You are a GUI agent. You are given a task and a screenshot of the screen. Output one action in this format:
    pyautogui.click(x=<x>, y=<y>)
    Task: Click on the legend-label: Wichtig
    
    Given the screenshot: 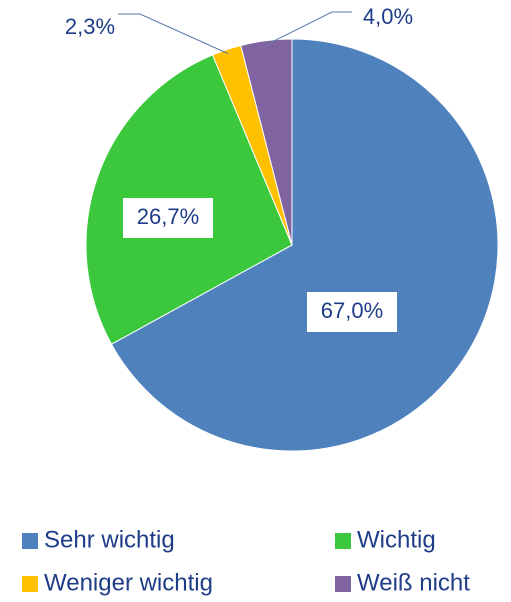 What is the action you would take?
    pyautogui.click(x=396, y=539)
    